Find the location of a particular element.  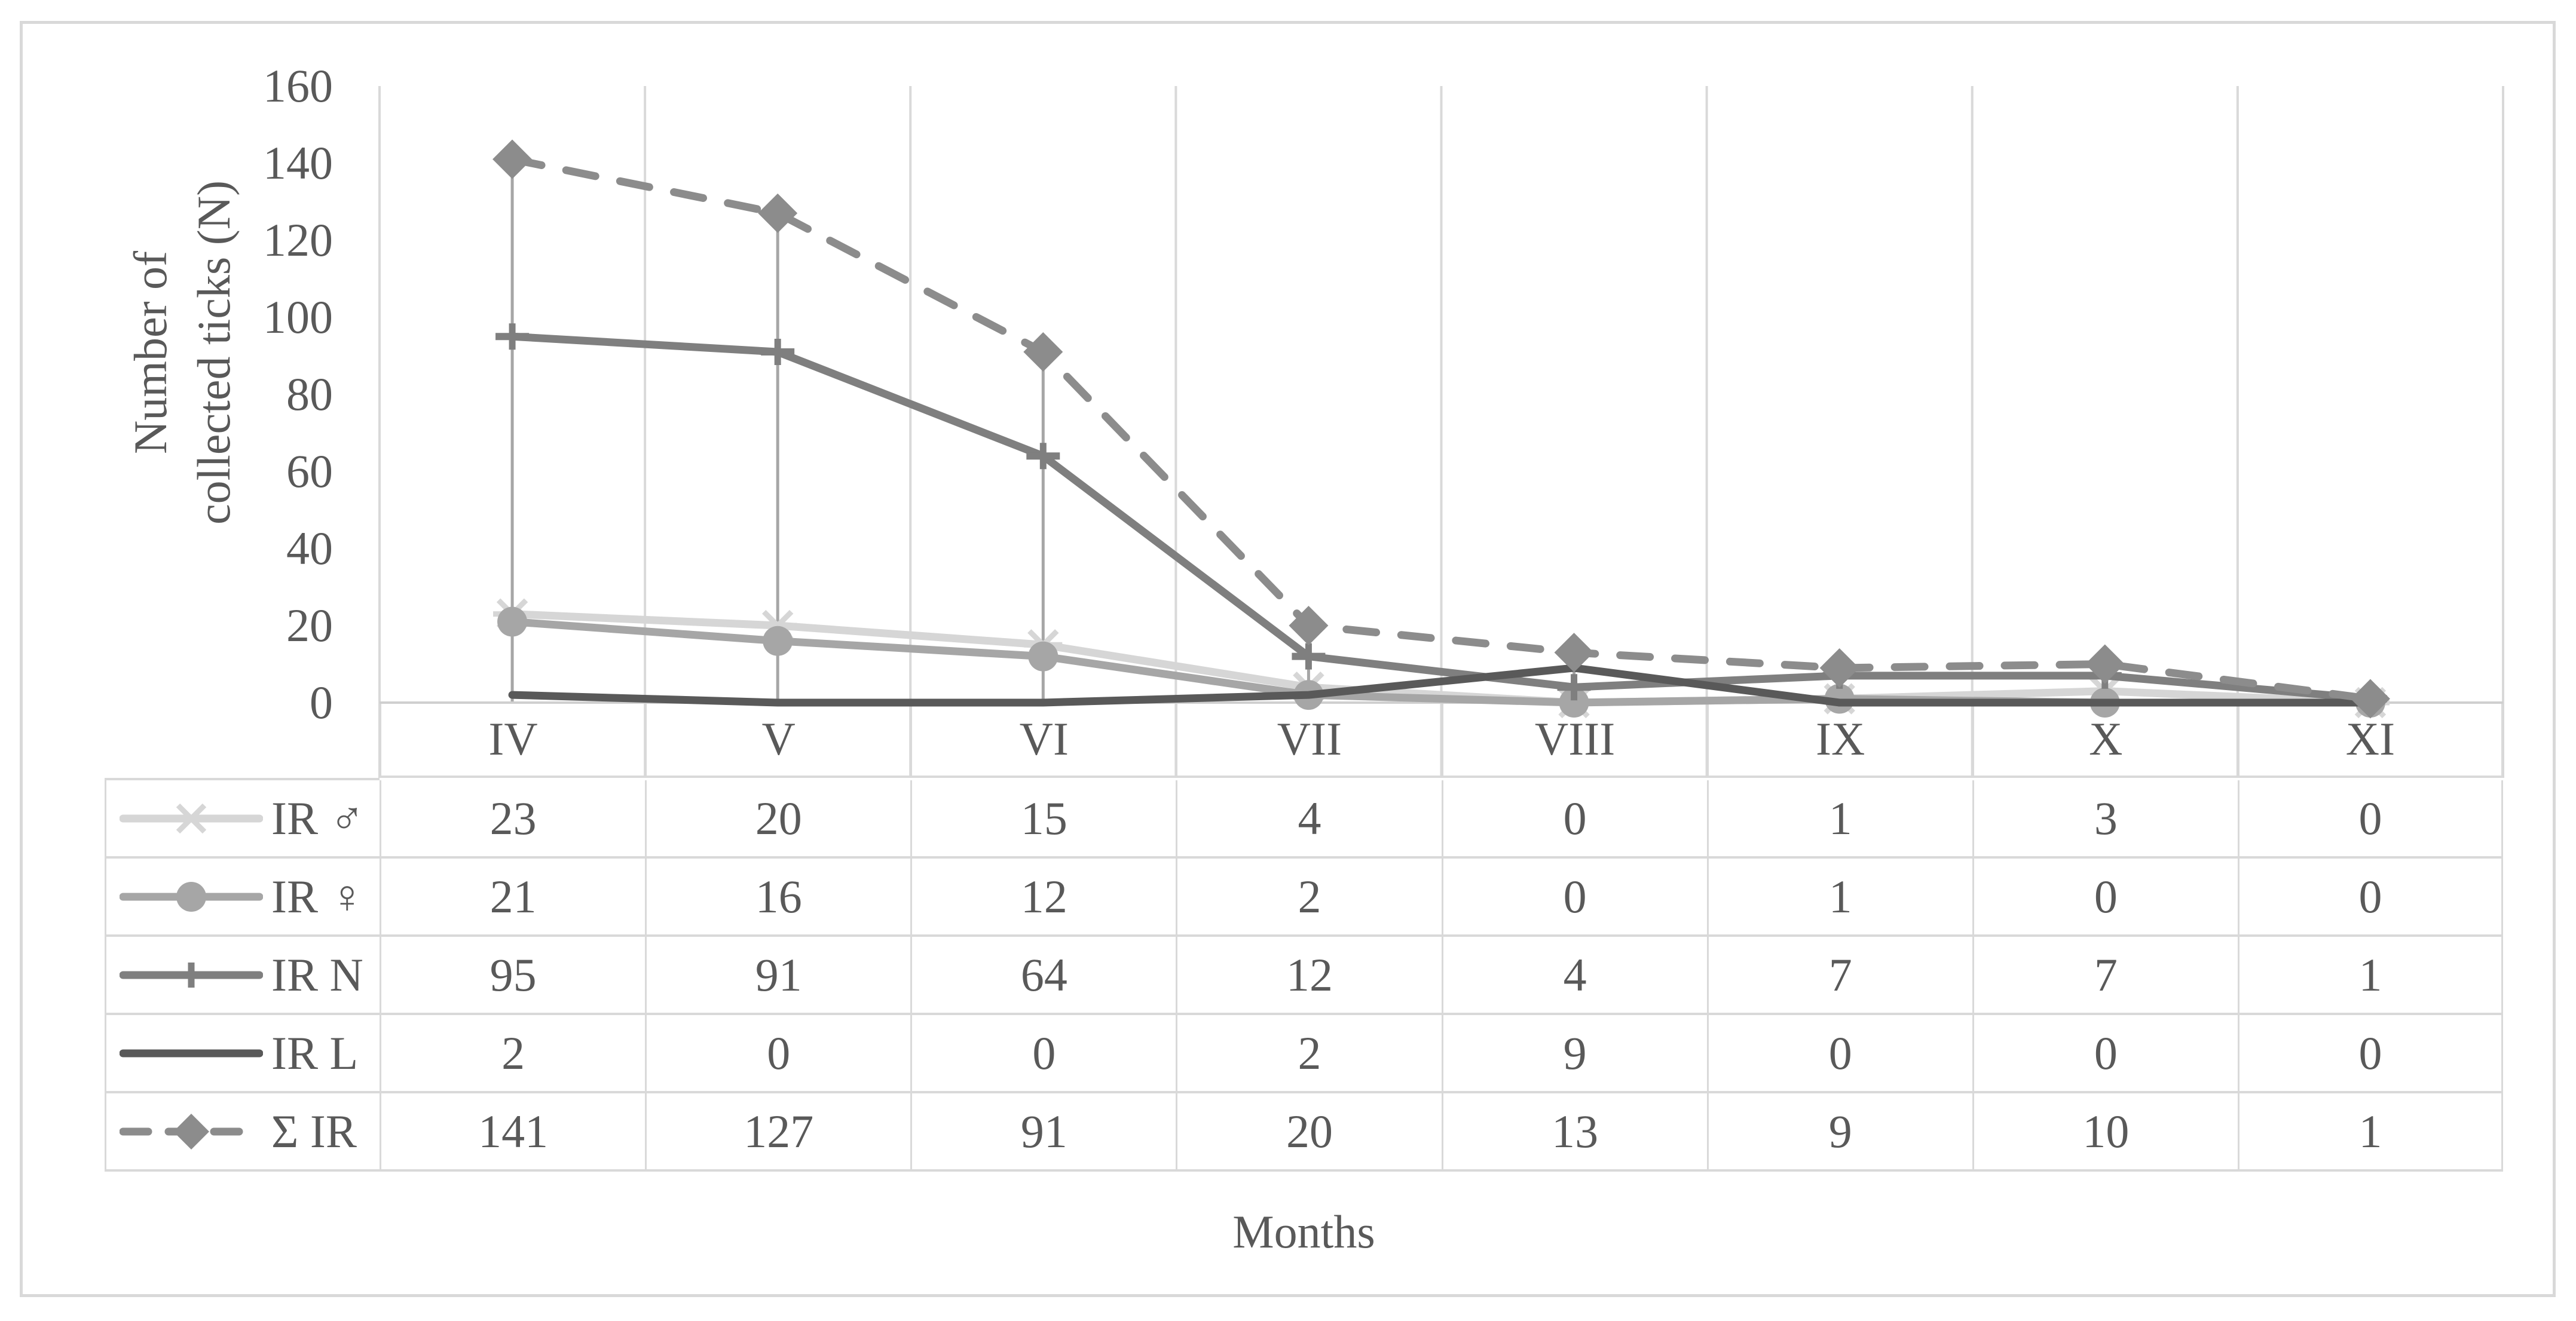

month-header-VIII: VIII is located at coordinates (1574, 740).